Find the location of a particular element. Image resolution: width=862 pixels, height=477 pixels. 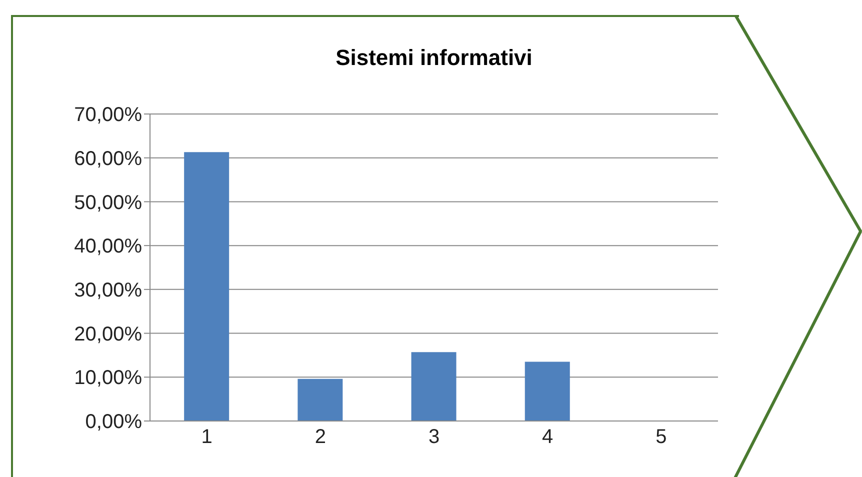

y-tick-label: 70,00% is located at coordinates (108, 115).